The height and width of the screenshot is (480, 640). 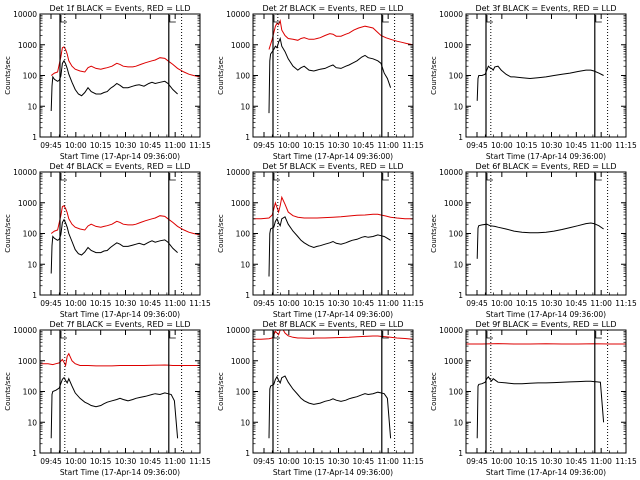 I want to click on panel-title: Det 5f BLACK = Events, RED = LLD, so click(x=332, y=166).